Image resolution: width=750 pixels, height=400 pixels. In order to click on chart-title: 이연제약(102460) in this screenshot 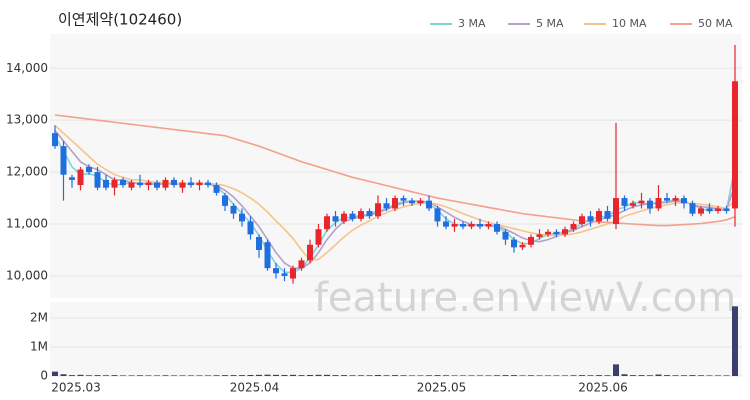, I will do `click(120, 20)`.